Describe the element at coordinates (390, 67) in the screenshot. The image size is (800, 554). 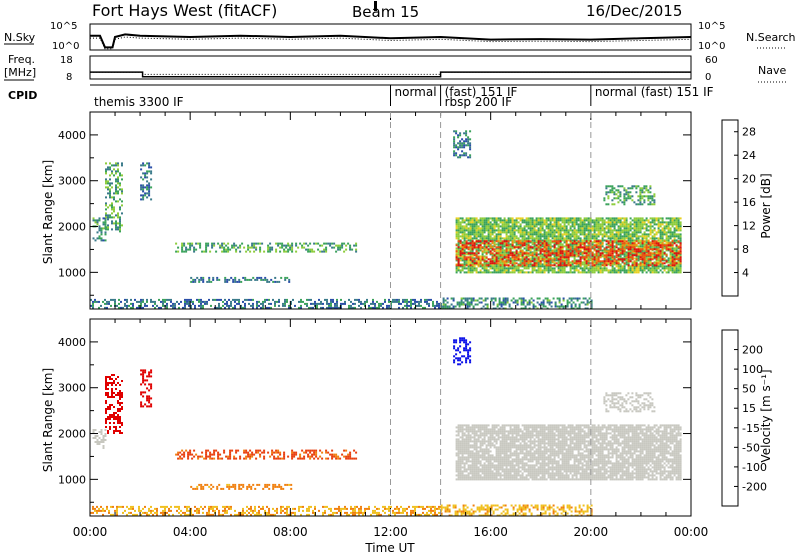
I see `freq-panel-frame` at that location.